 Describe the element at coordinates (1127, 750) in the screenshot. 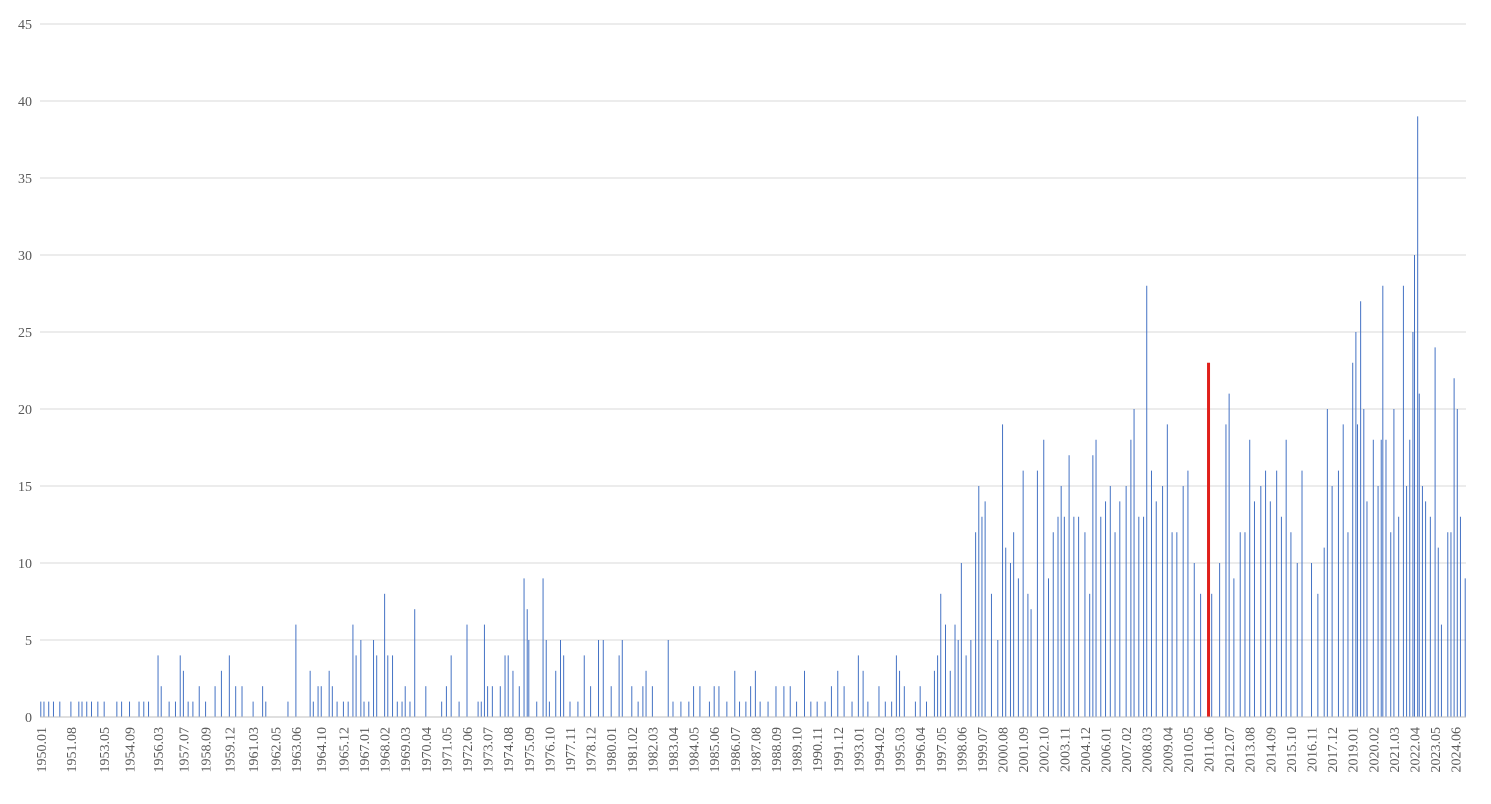

I see `x-tick-label: 2007.02` at that location.